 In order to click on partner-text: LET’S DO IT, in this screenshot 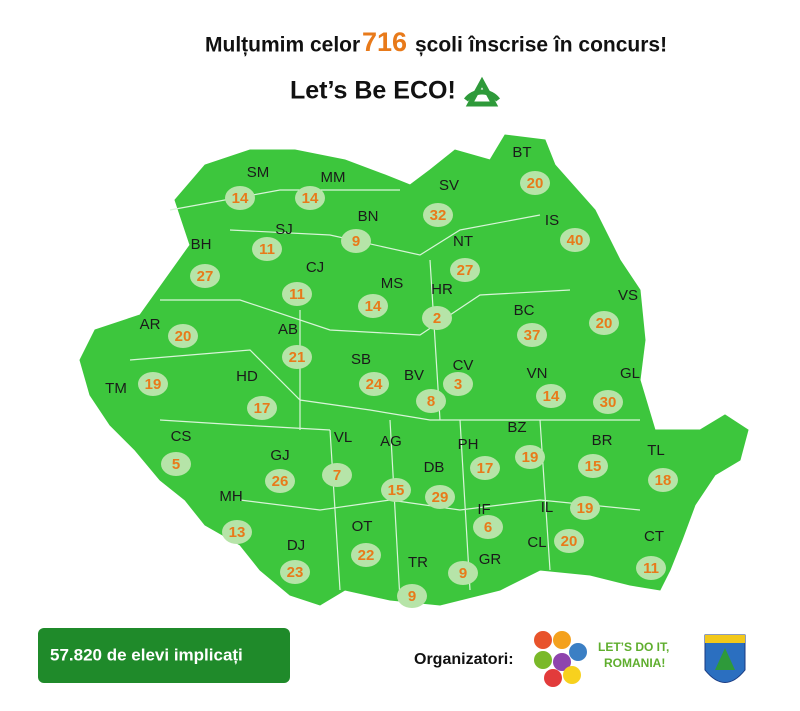, I will do `click(633, 647)`.